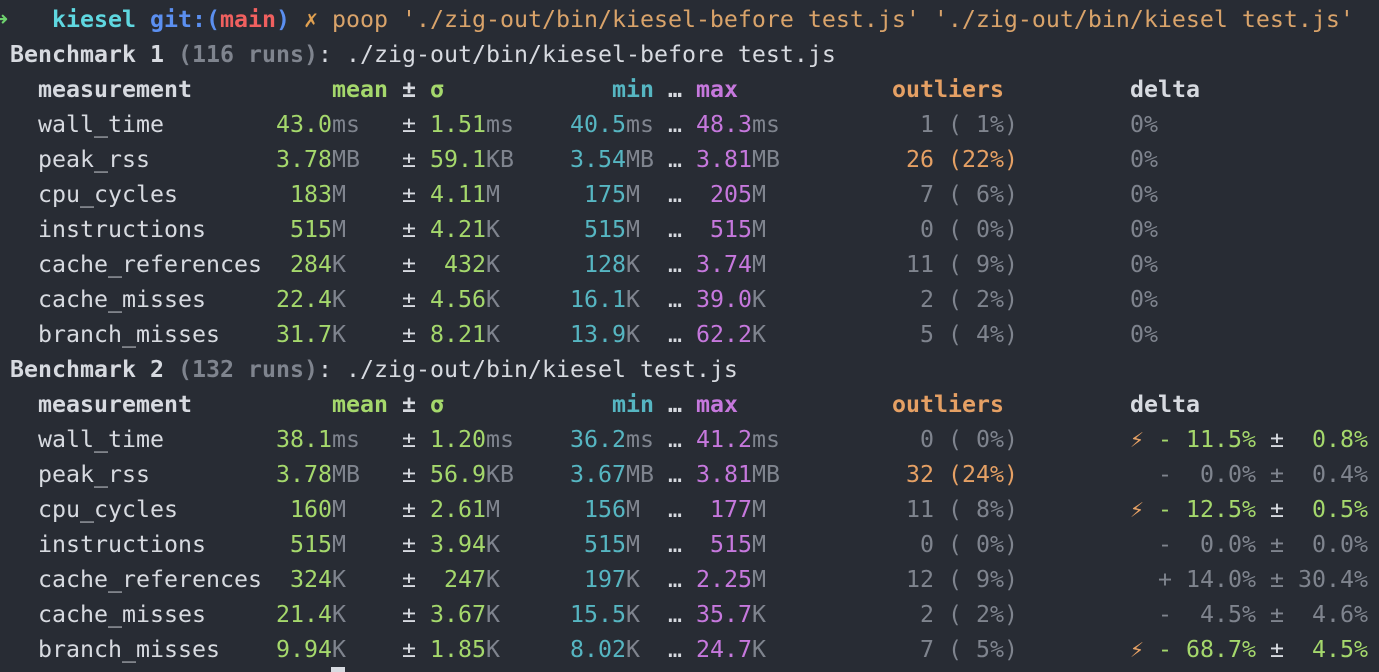 The width and height of the screenshot is (1379, 672). What do you see at coordinates (724, 124) in the screenshot?
I see `max-value: 48.3` at bounding box center [724, 124].